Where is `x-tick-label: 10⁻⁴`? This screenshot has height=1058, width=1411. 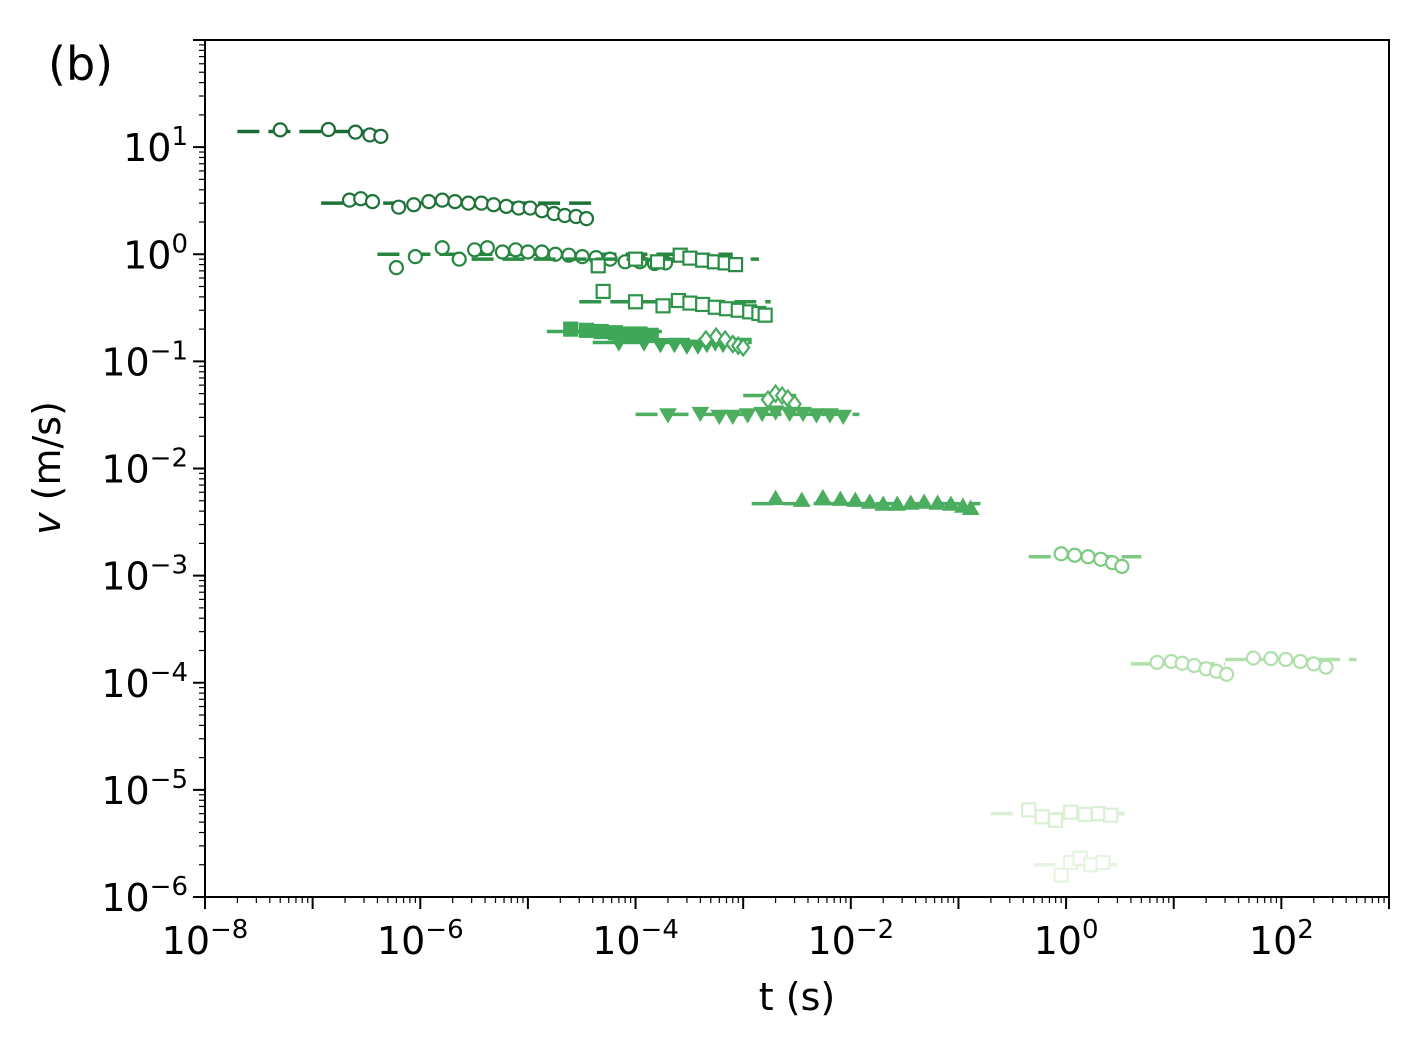 x-tick-label: 10⁻⁴ is located at coordinates (635, 939).